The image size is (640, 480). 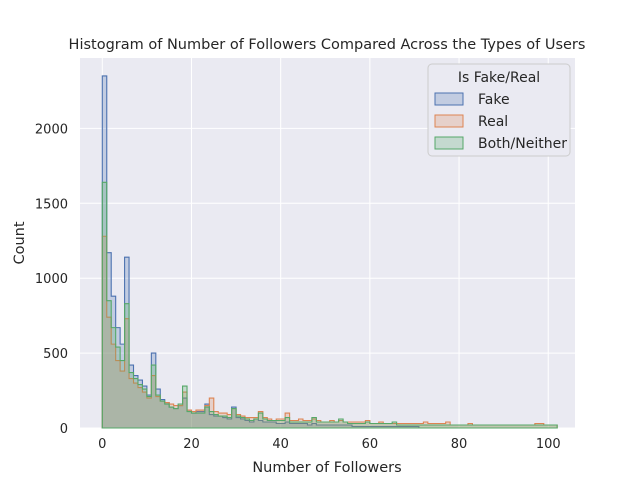 What do you see at coordinates (499, 78) in the screenshot?
I see `legend-title: Is Fake/Real` at bounding box center [499, 78].